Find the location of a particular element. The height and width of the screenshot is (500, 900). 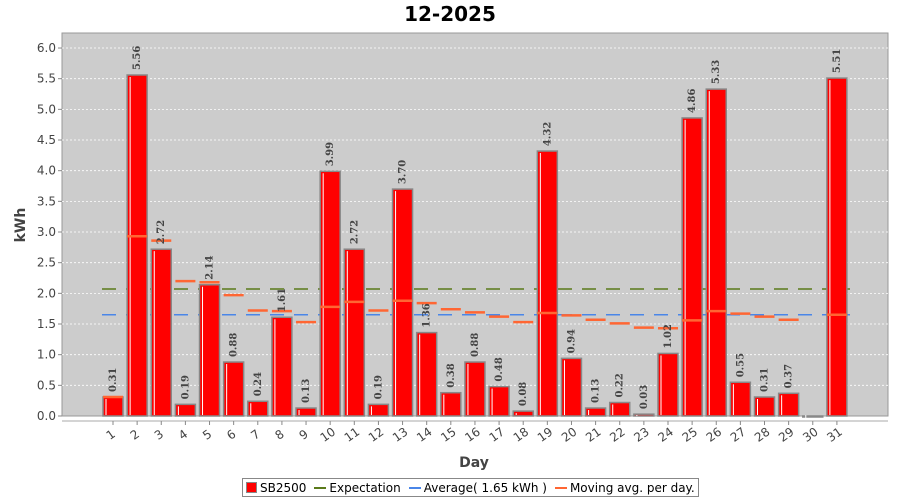

data-label: 0.03 is located at coordinates (644, 397).